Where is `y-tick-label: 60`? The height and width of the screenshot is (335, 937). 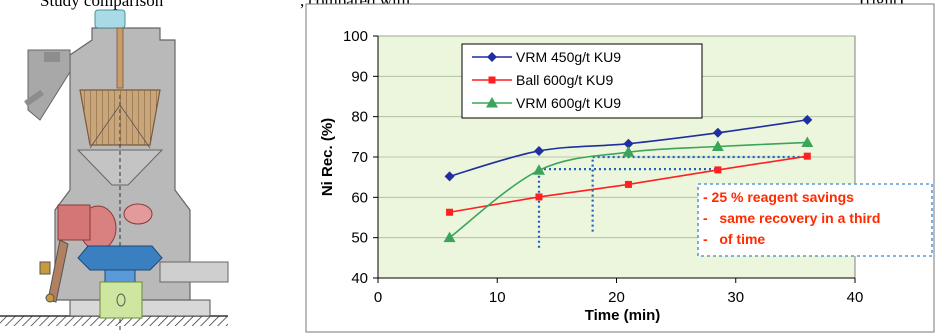
y-tick-label: 60 is located at coordinates (359, 197).